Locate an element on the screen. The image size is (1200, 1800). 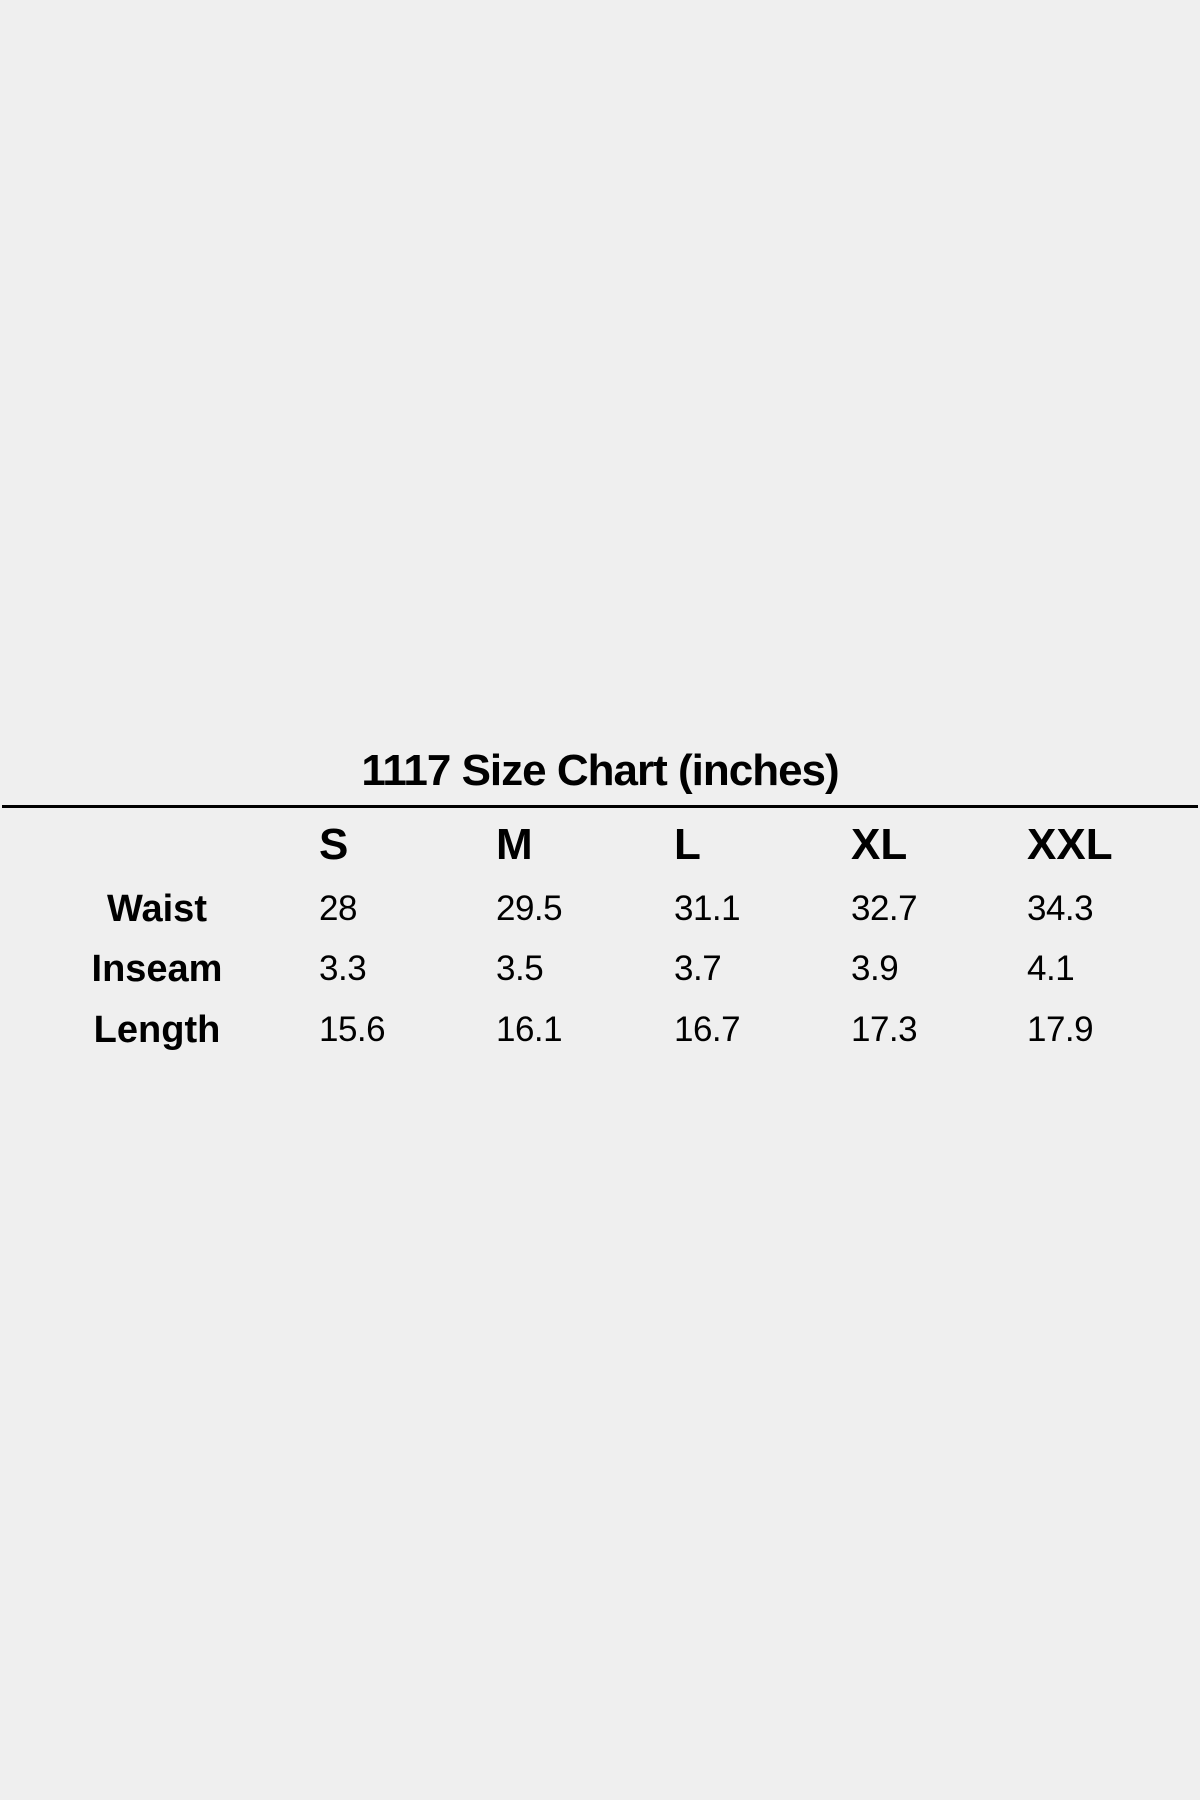
table-cell: 31.1 is located at coordinates (707, 908).